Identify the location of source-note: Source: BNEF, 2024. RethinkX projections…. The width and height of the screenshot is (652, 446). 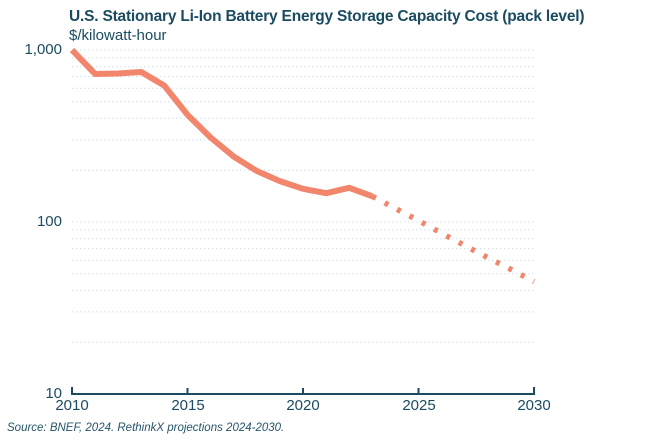
(146, 428).